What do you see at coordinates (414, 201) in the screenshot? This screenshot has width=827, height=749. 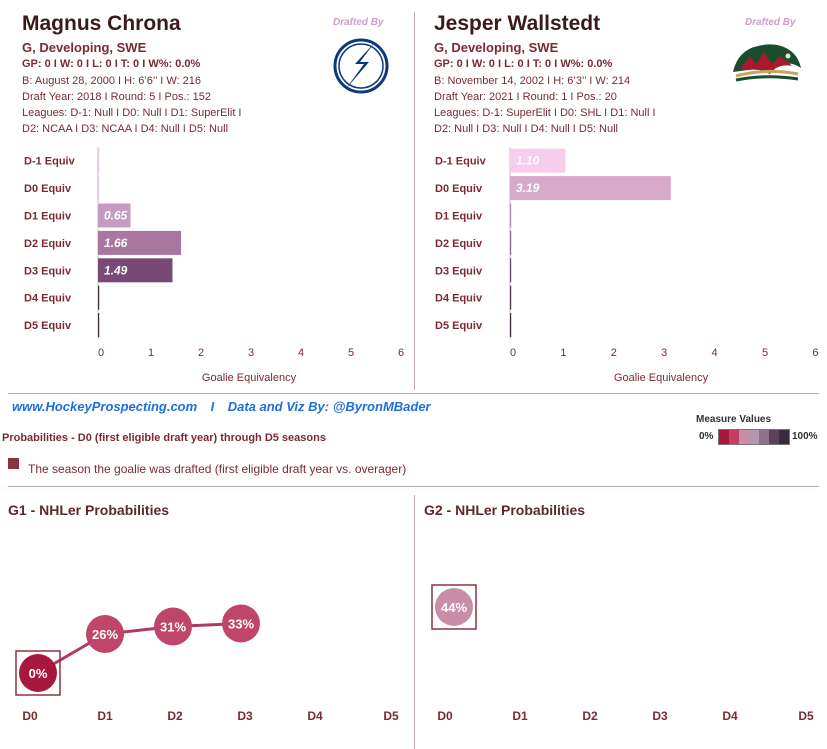 I see `header-column-divider` at bounding box center [414, 201].